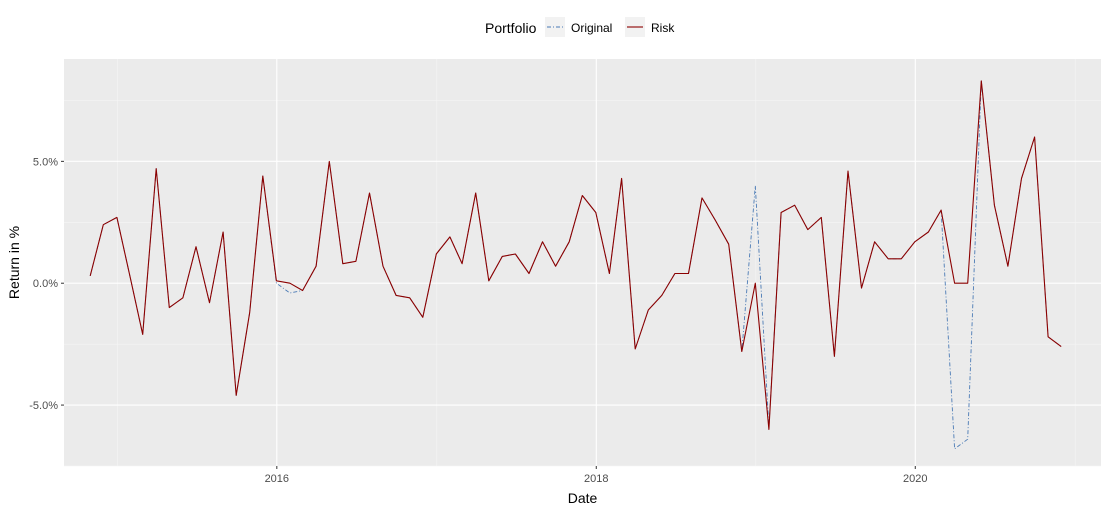 This screenshot has width=1110, height=513. What do you see at coordinates (596, 479) in the screenshot?
I see `x-tick-label: 2018` at bounding box center [596, 479].